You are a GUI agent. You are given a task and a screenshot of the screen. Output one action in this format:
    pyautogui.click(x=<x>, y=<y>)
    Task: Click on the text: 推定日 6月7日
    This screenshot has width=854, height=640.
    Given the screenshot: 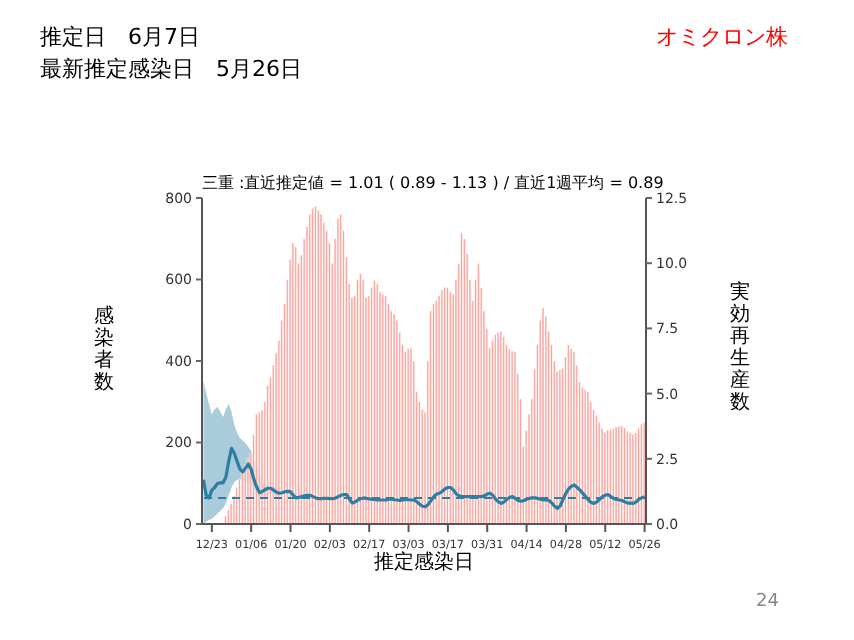 What is the action you would take?
    pyautogui.click(x=120, y=37)
    